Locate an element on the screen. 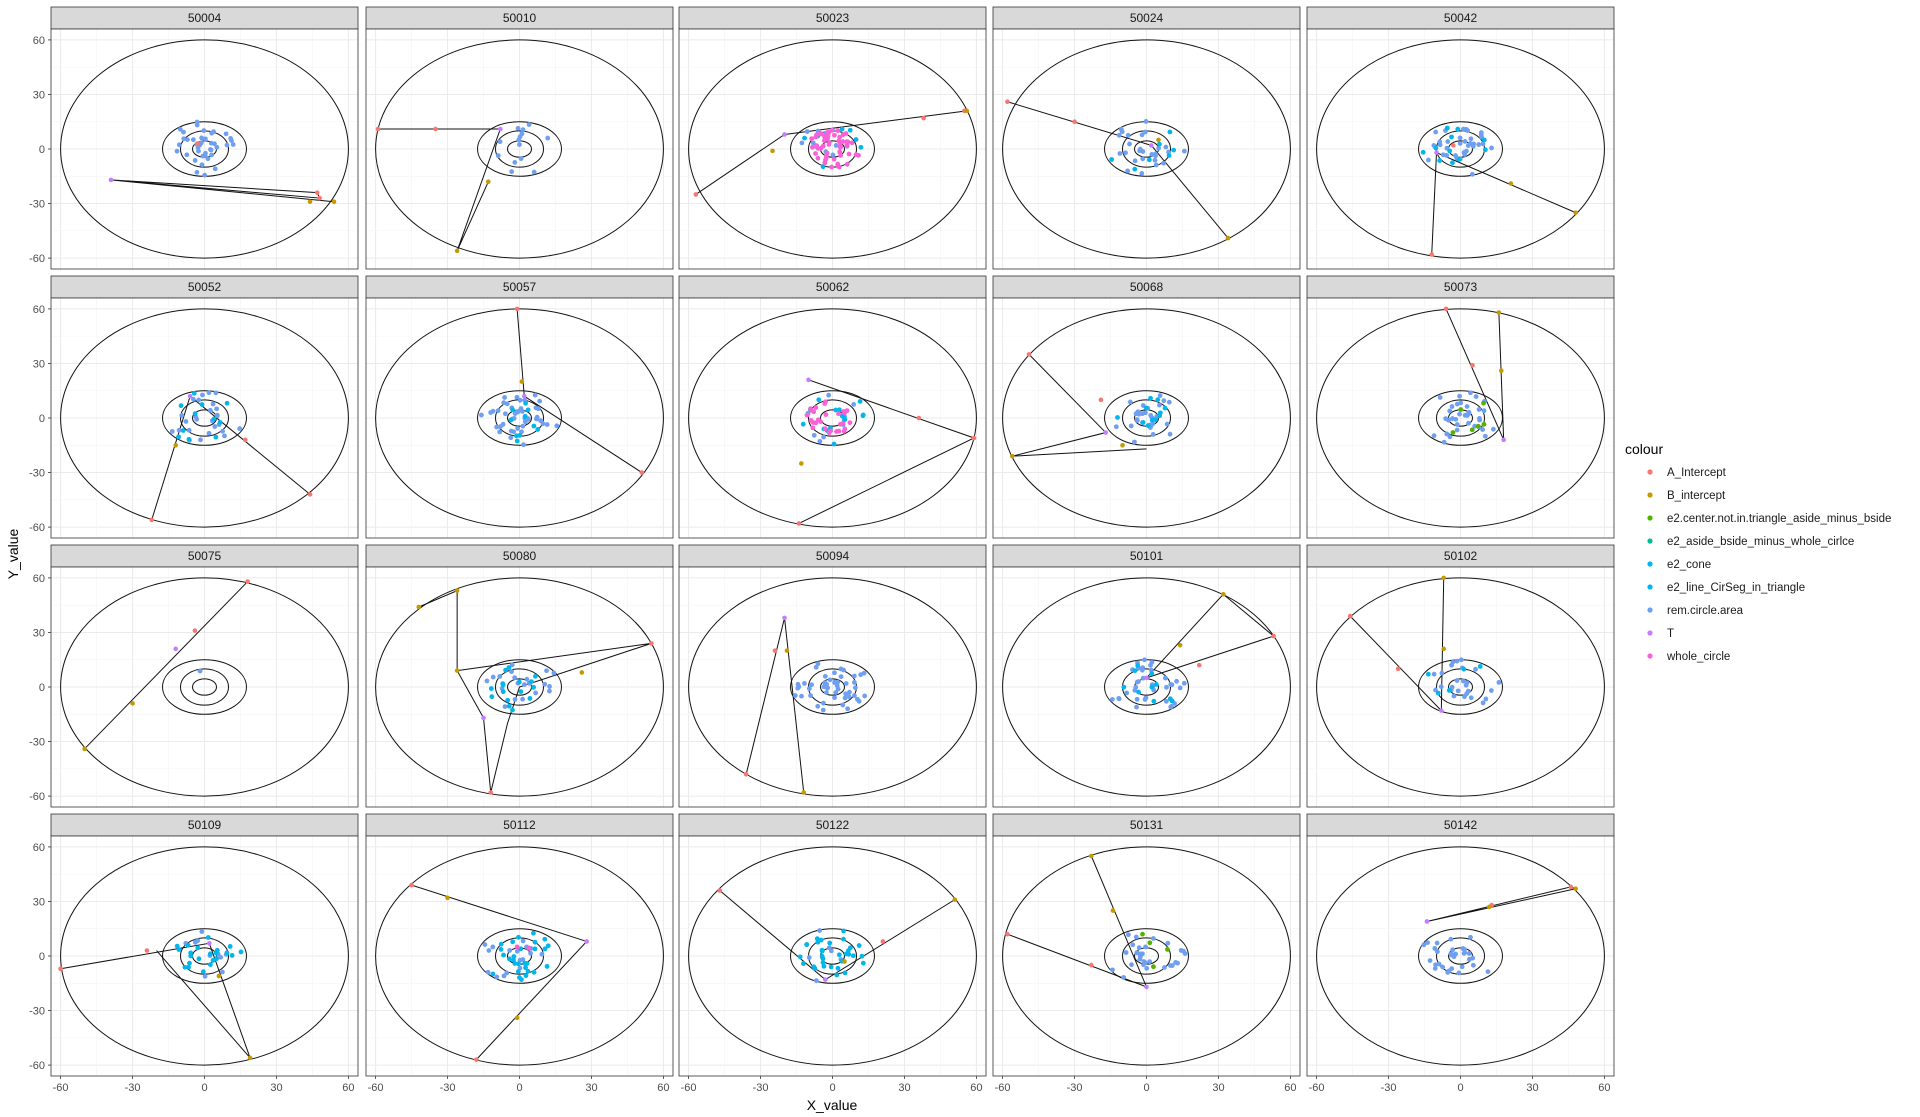 This screenshot has width=1920, height=1117. circle-big is located at coordinates (1146, 956).